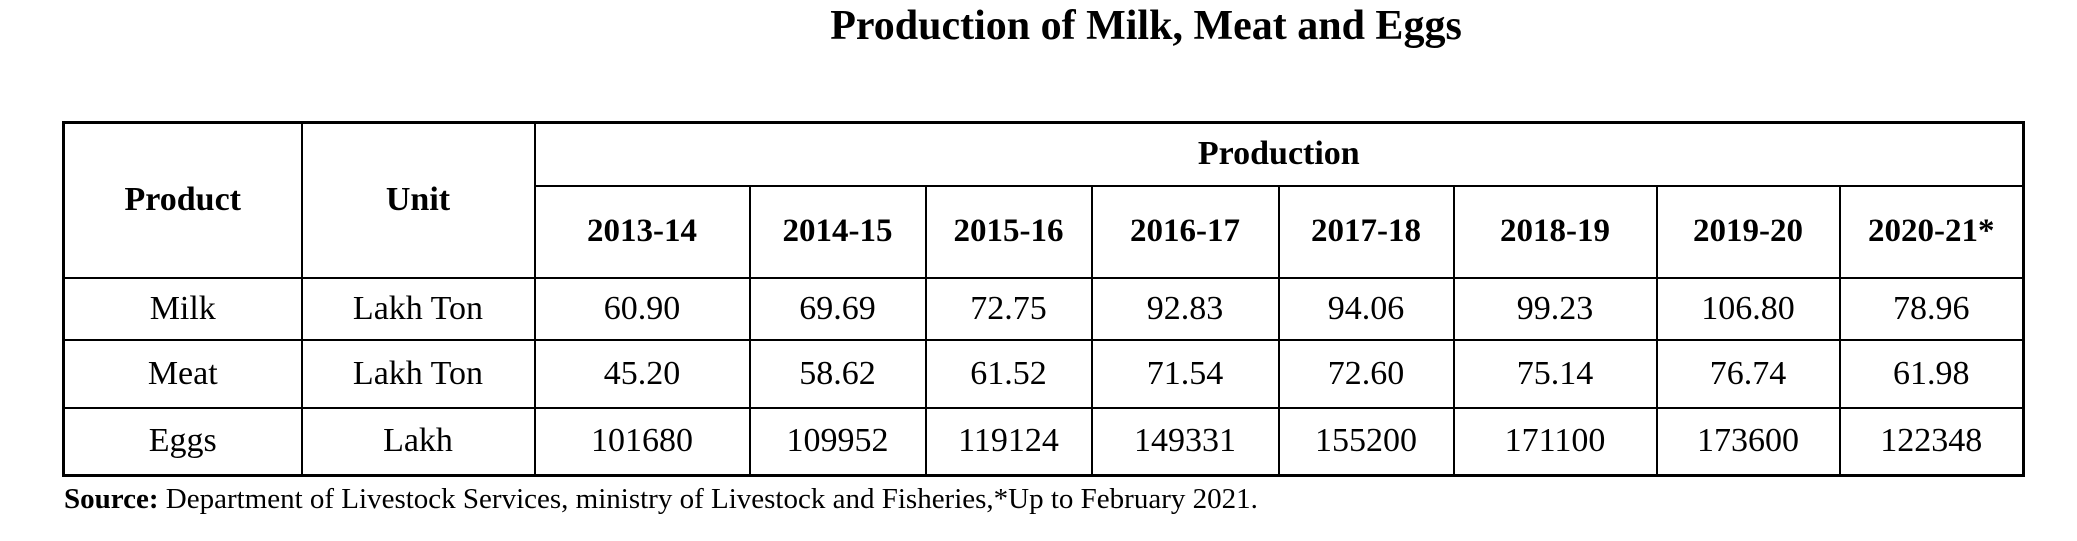 The height and width of the screenshot is (541, 2077). What do you see at coordinates (1279, 154) in the screenshot?
I see `group-header-production: Production` at bounding box center [1279, 154].